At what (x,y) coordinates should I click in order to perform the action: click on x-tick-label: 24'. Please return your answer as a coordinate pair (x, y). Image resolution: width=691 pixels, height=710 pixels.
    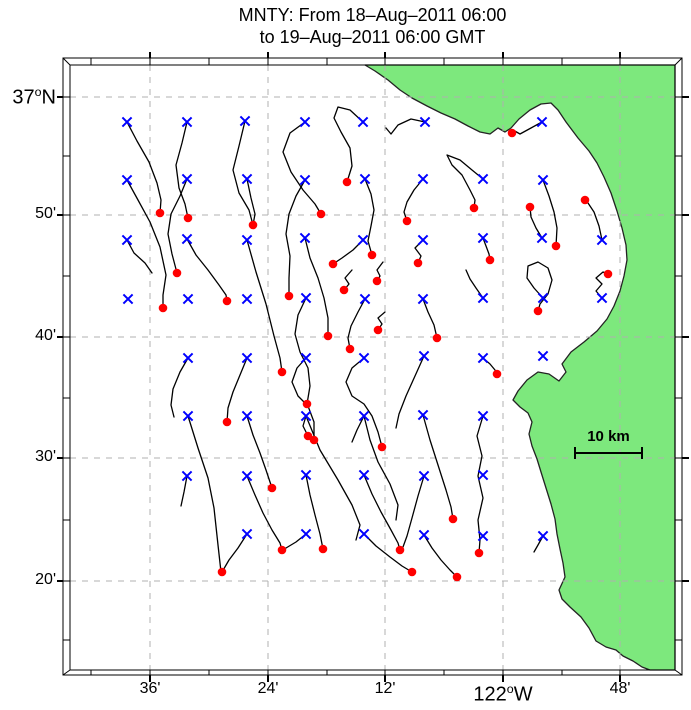
    Looking at the image, I should click on (268, 688).